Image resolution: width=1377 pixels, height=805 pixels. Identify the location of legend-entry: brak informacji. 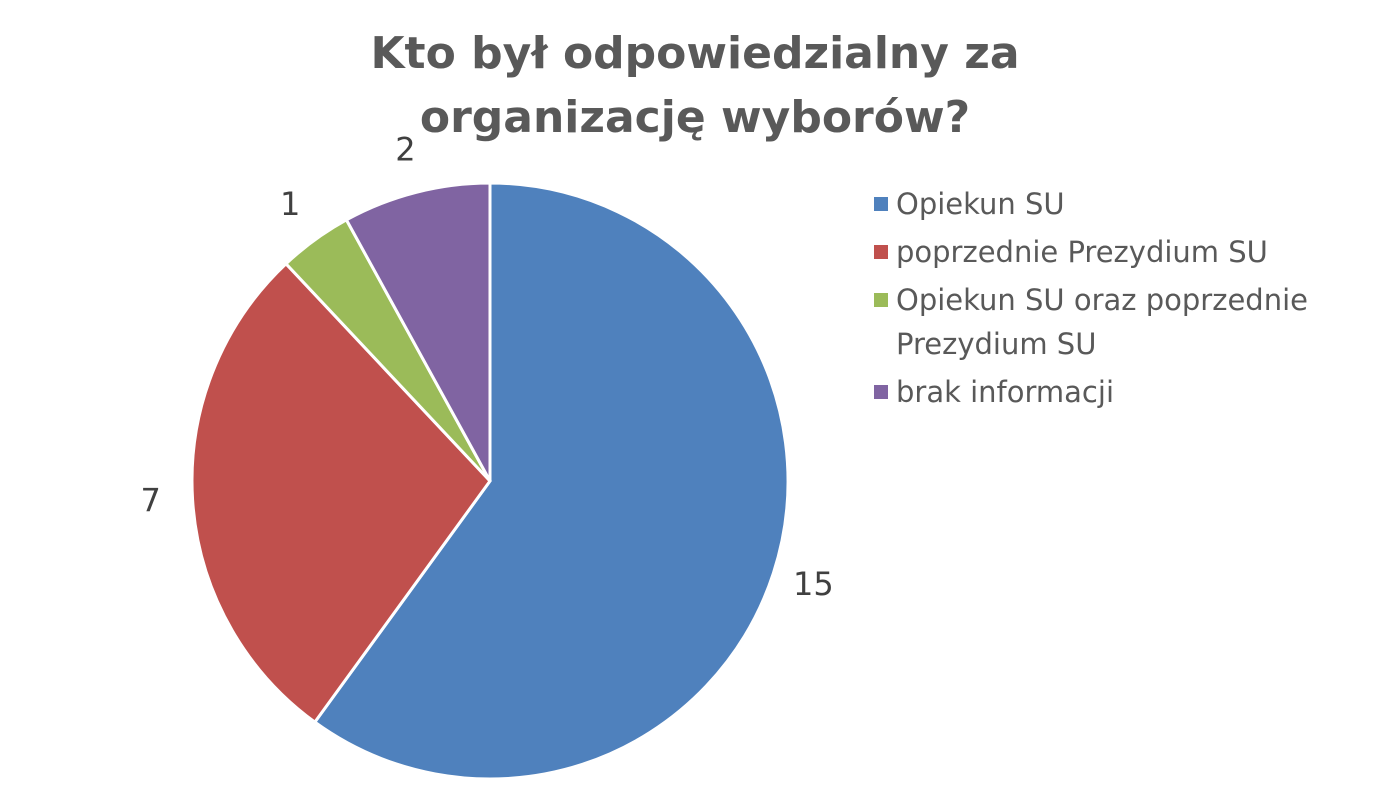
(1094, 392).